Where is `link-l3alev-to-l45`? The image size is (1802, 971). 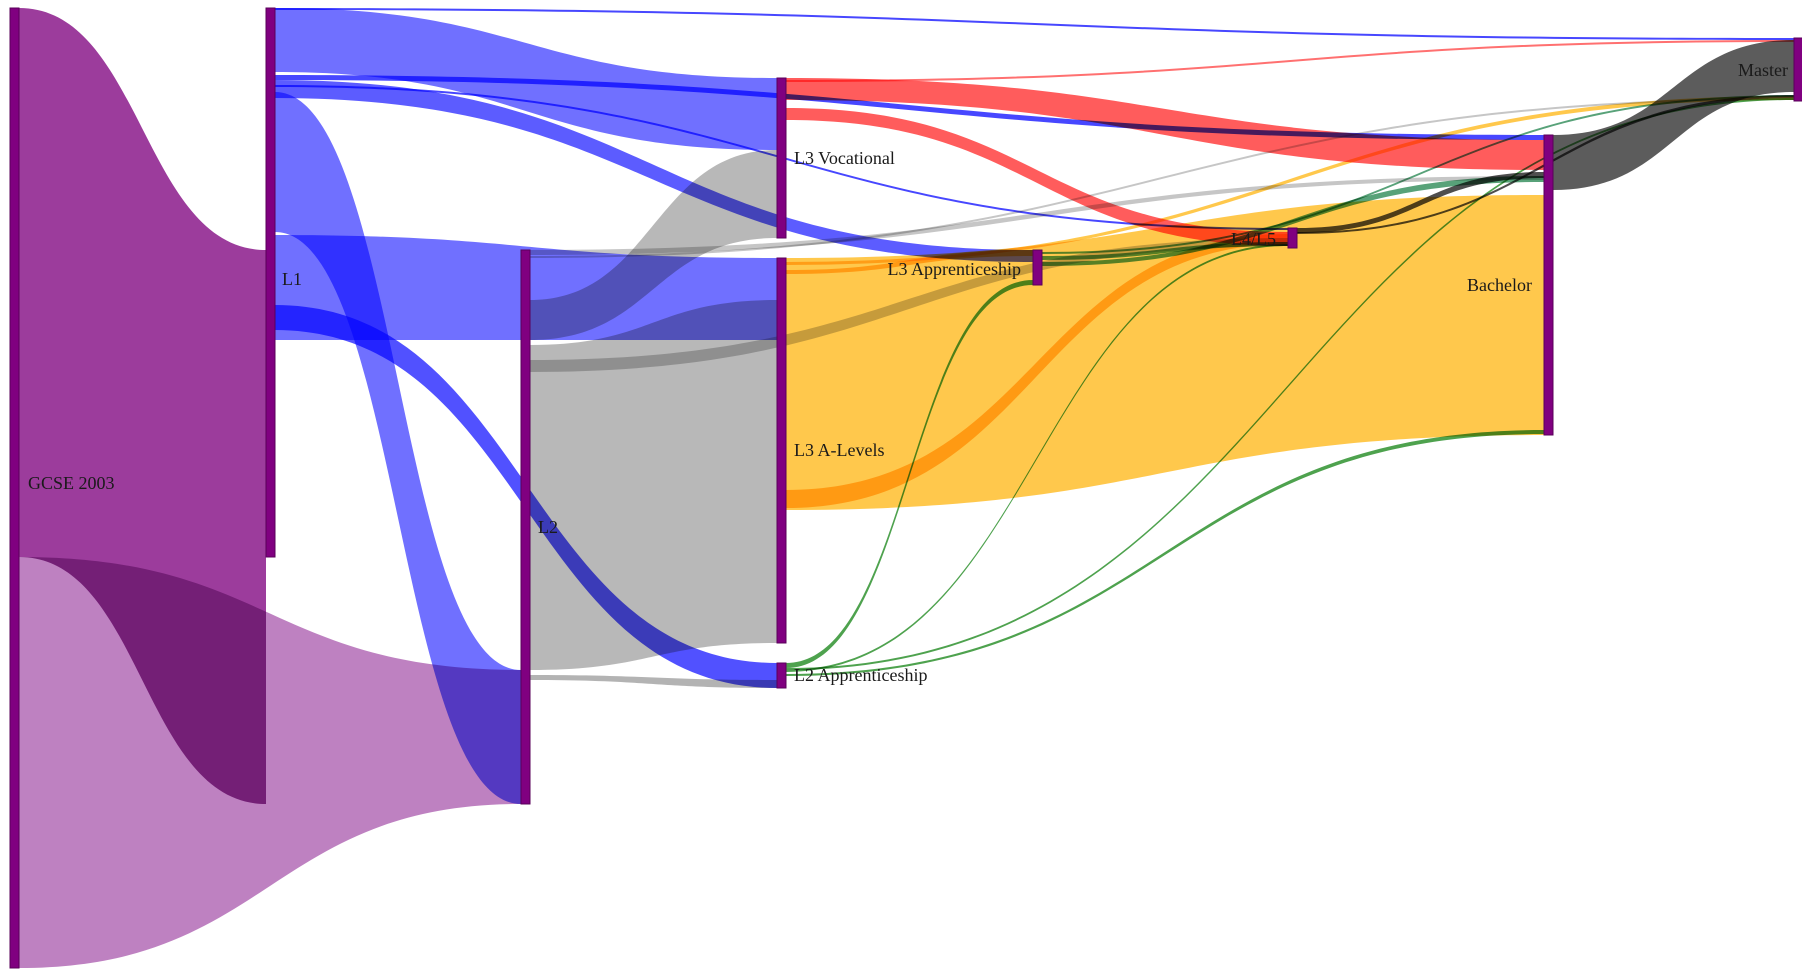 link-l3alev-to-l45 is located at coordinates (1037, 371).